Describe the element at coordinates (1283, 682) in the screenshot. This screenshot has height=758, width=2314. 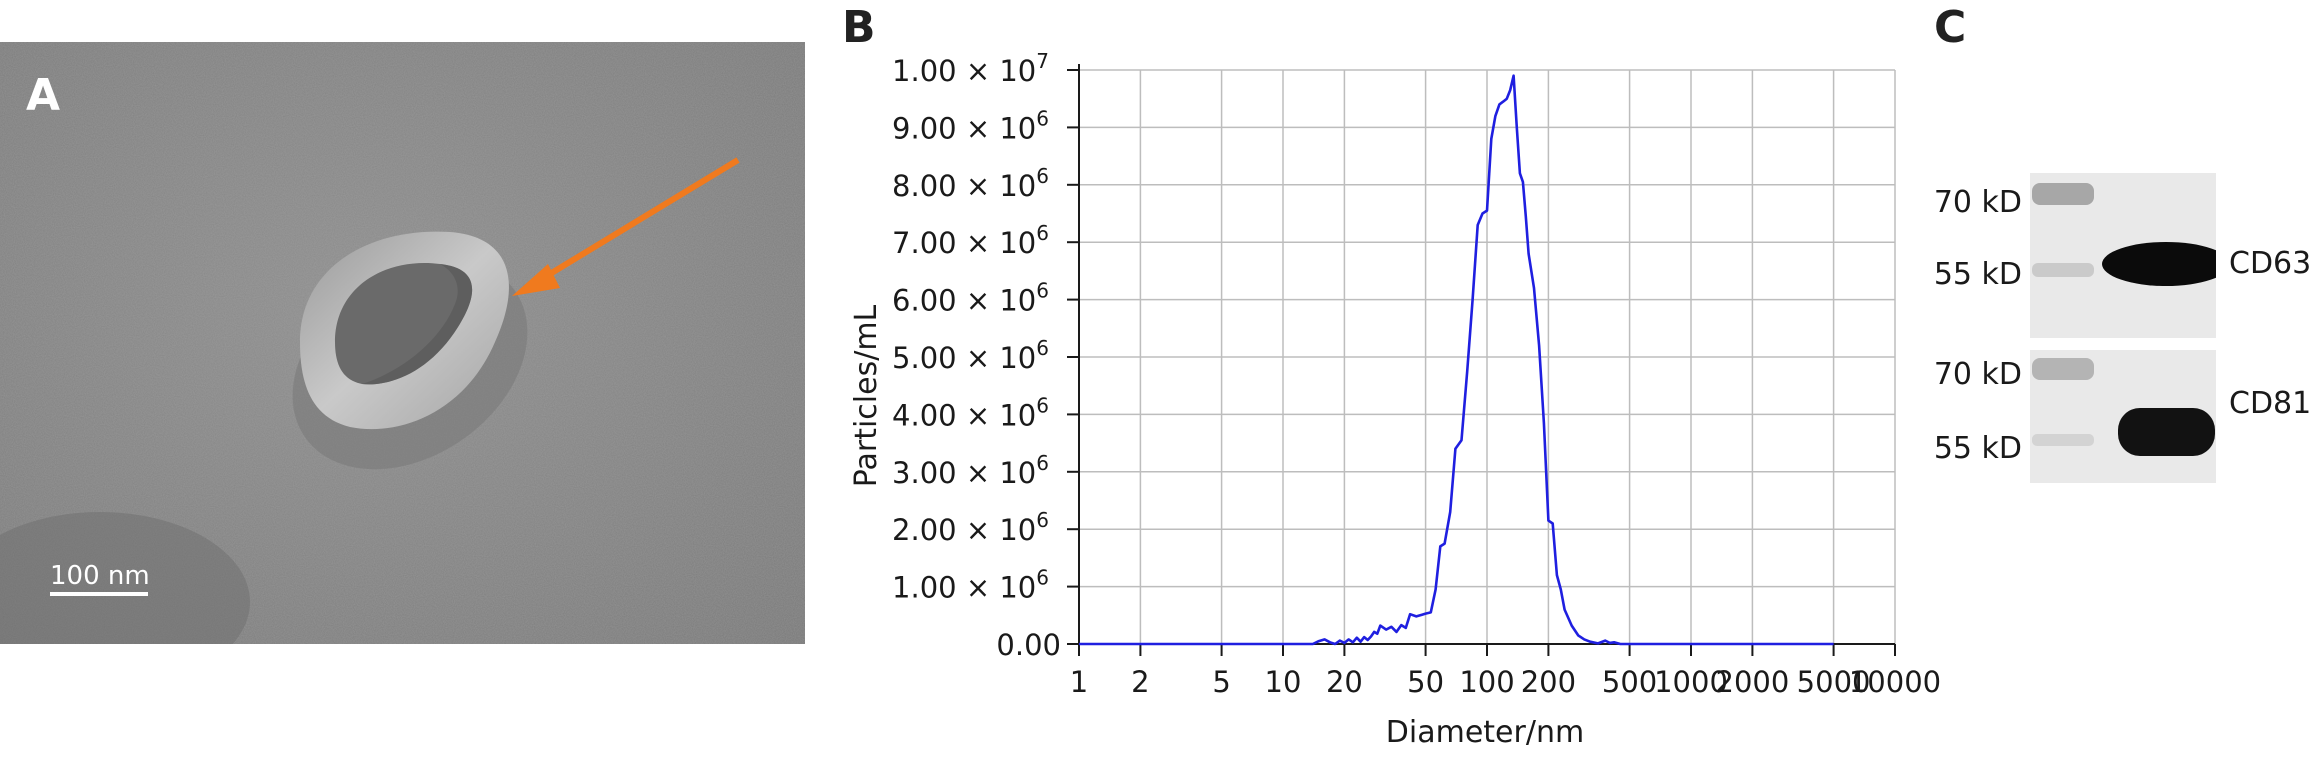
I see `x-tick-label: 10` at that location.